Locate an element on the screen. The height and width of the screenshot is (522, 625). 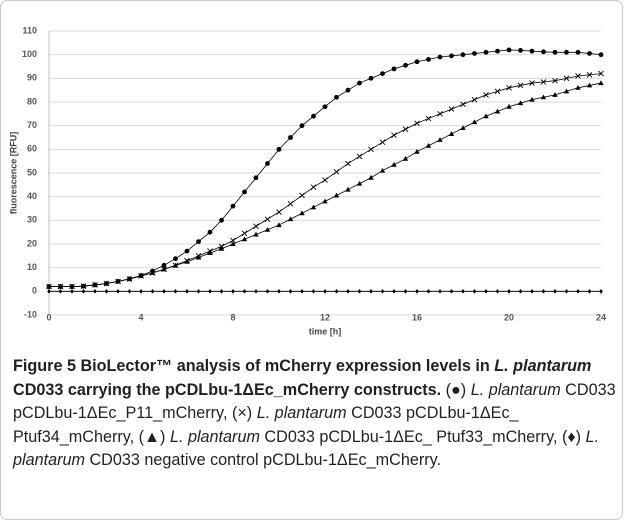
y-tick-label: 90 is located at coordinates (32, 78).